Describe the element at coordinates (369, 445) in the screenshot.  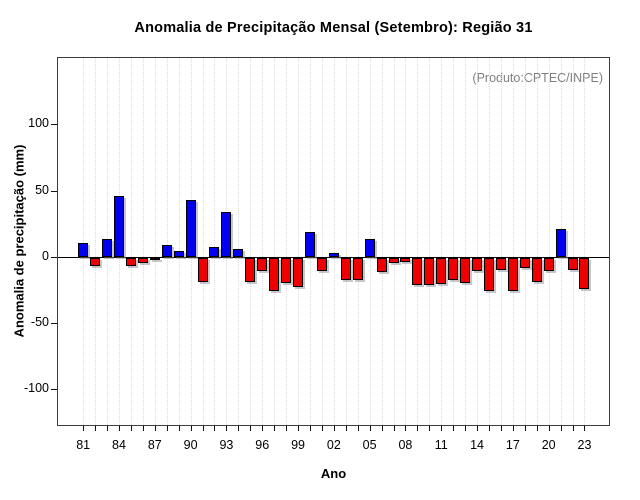
I see `x-tick-label-05: 05` at that location.